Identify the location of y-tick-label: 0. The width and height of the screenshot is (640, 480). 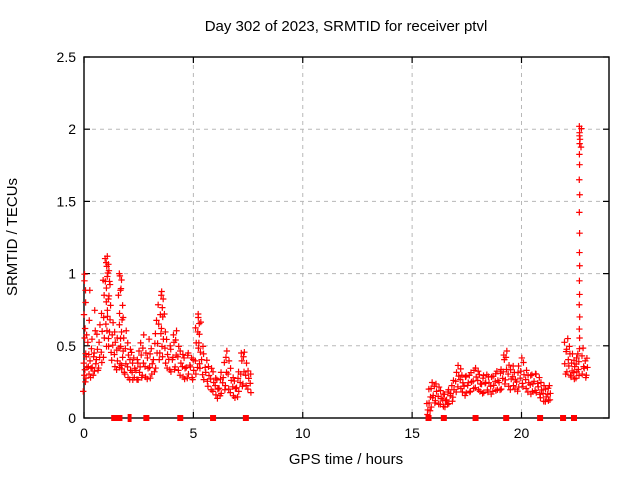
(72, 418).